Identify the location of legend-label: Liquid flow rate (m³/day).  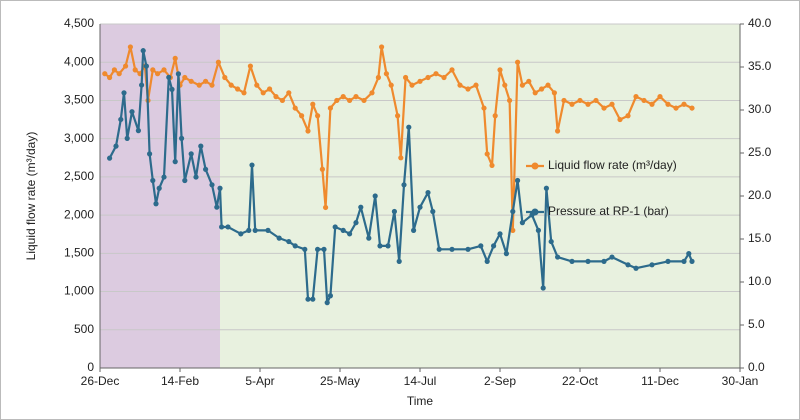
(612, 165).